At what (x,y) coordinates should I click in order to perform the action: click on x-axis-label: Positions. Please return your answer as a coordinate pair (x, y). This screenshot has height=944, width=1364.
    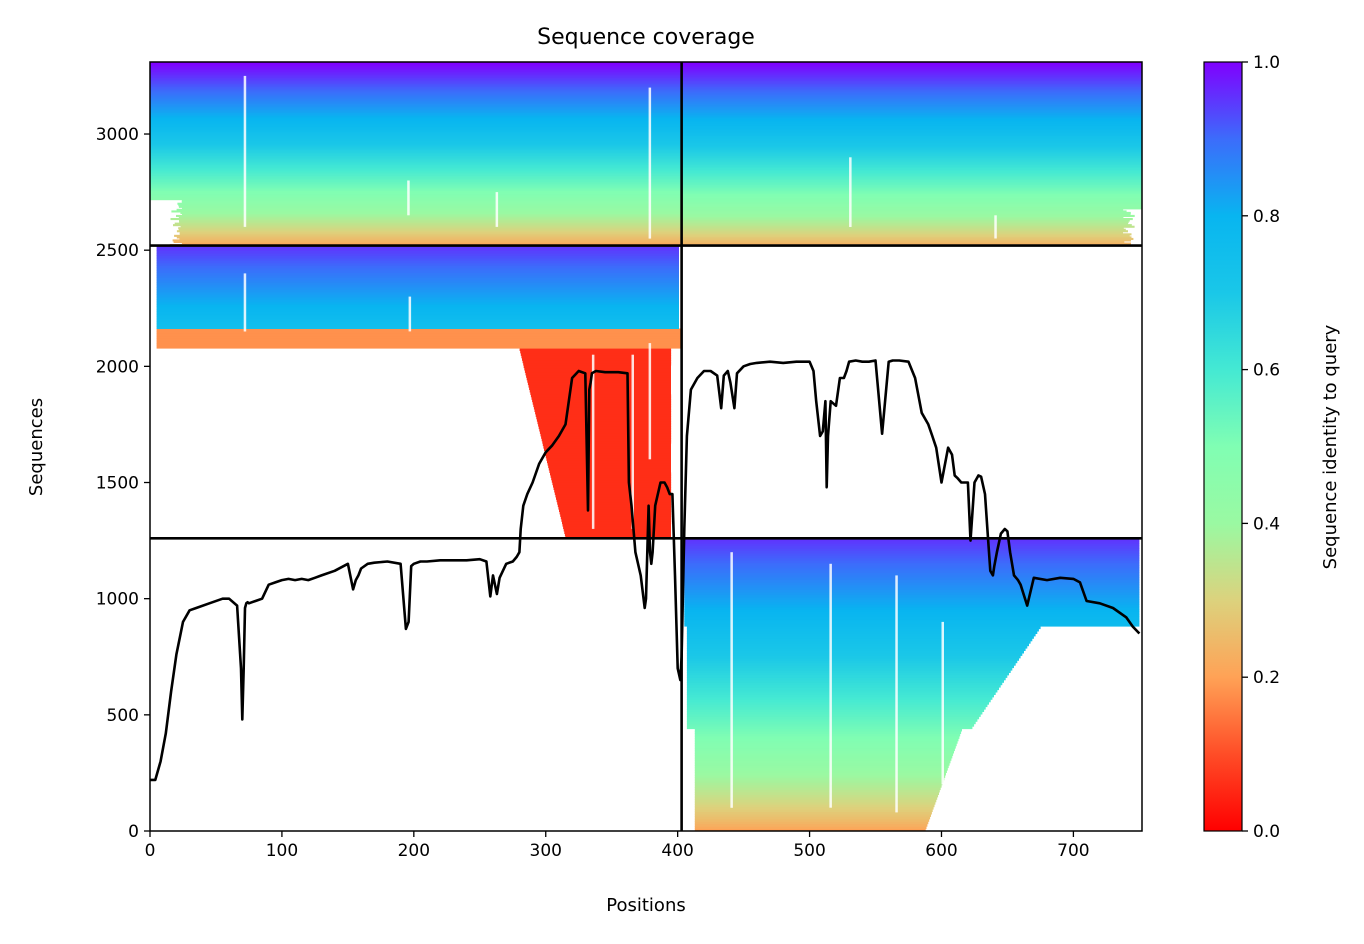
    Looking at the image, I should click on (645, 905).